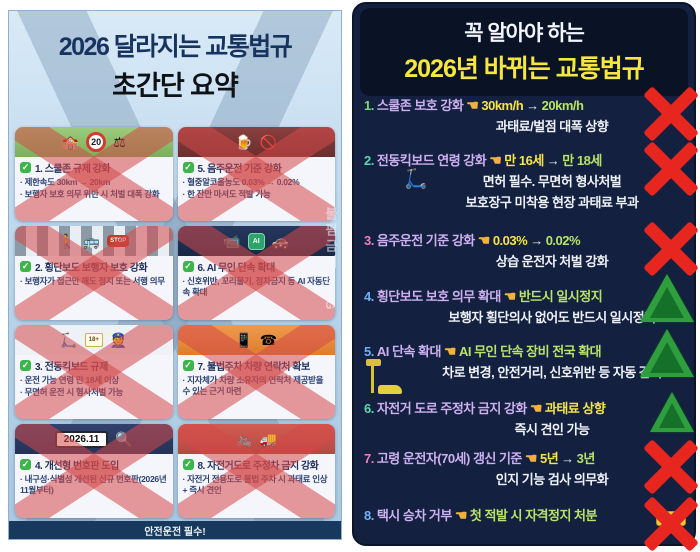 This screenshot has width=700, height=552. I want to click on new-value: 3년, so click(586, 458).